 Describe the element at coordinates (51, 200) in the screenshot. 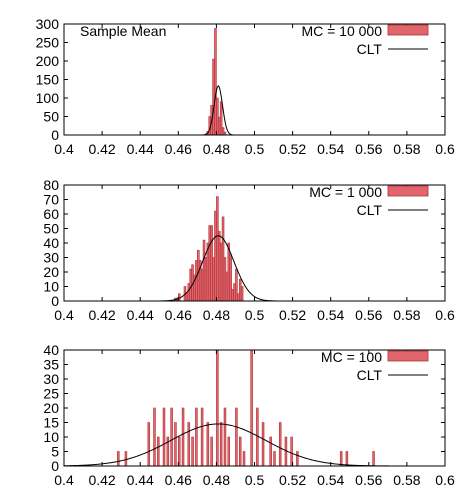

I see `y-tick-label: 70` at that location.